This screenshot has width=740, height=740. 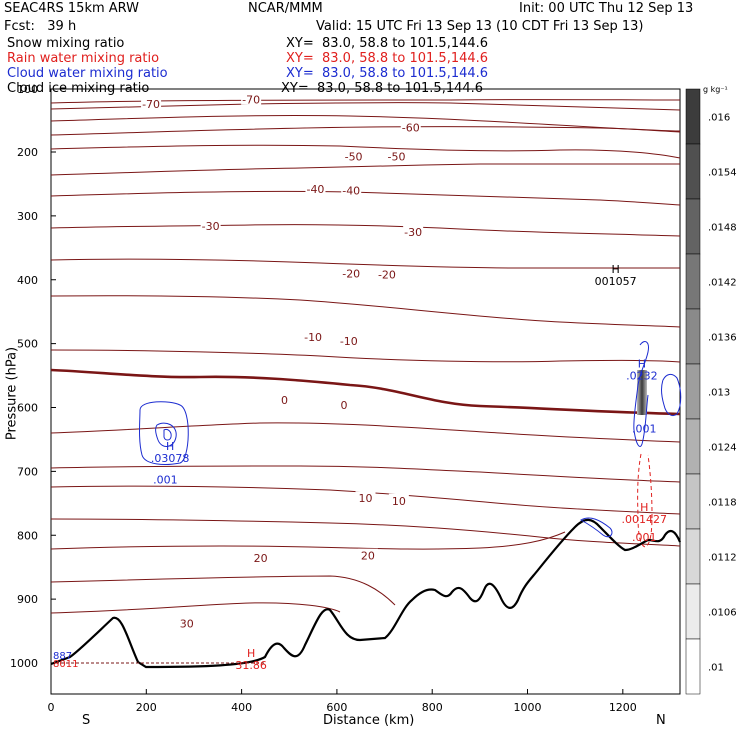 I want to click on end-label-left: S, so click(x=86, y=720).